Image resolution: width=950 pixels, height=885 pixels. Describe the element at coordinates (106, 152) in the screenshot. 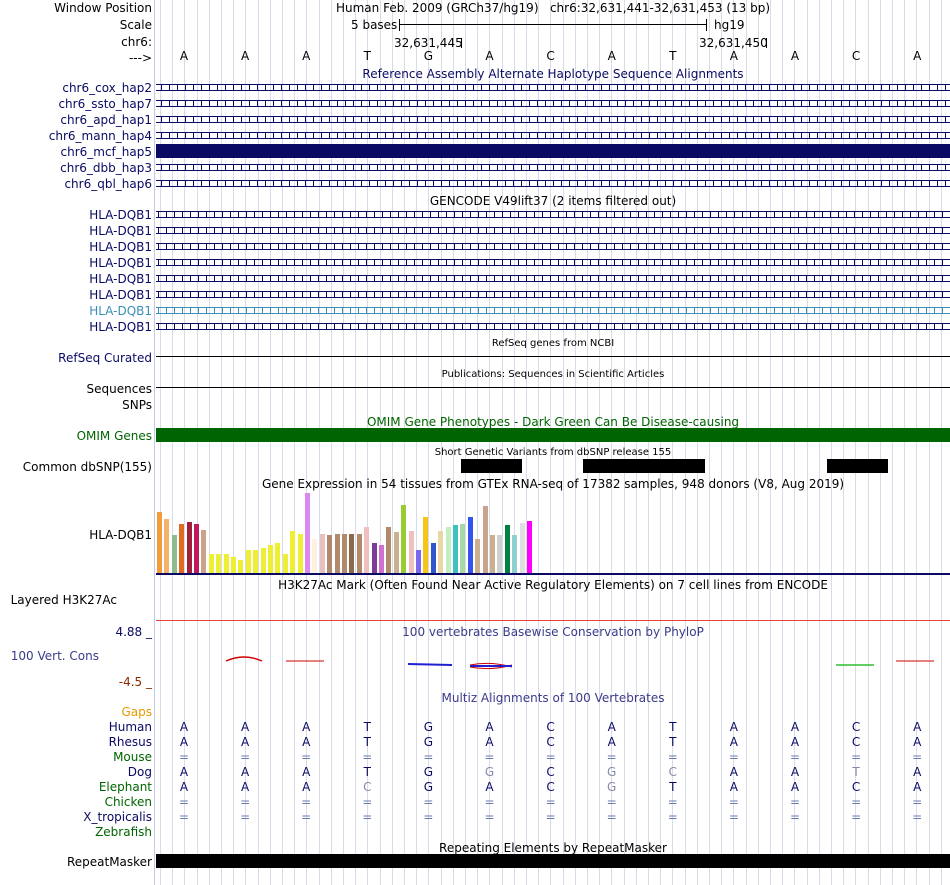

I see `alt-haplo-label-5: chr6_mcf_hap5` at that location.